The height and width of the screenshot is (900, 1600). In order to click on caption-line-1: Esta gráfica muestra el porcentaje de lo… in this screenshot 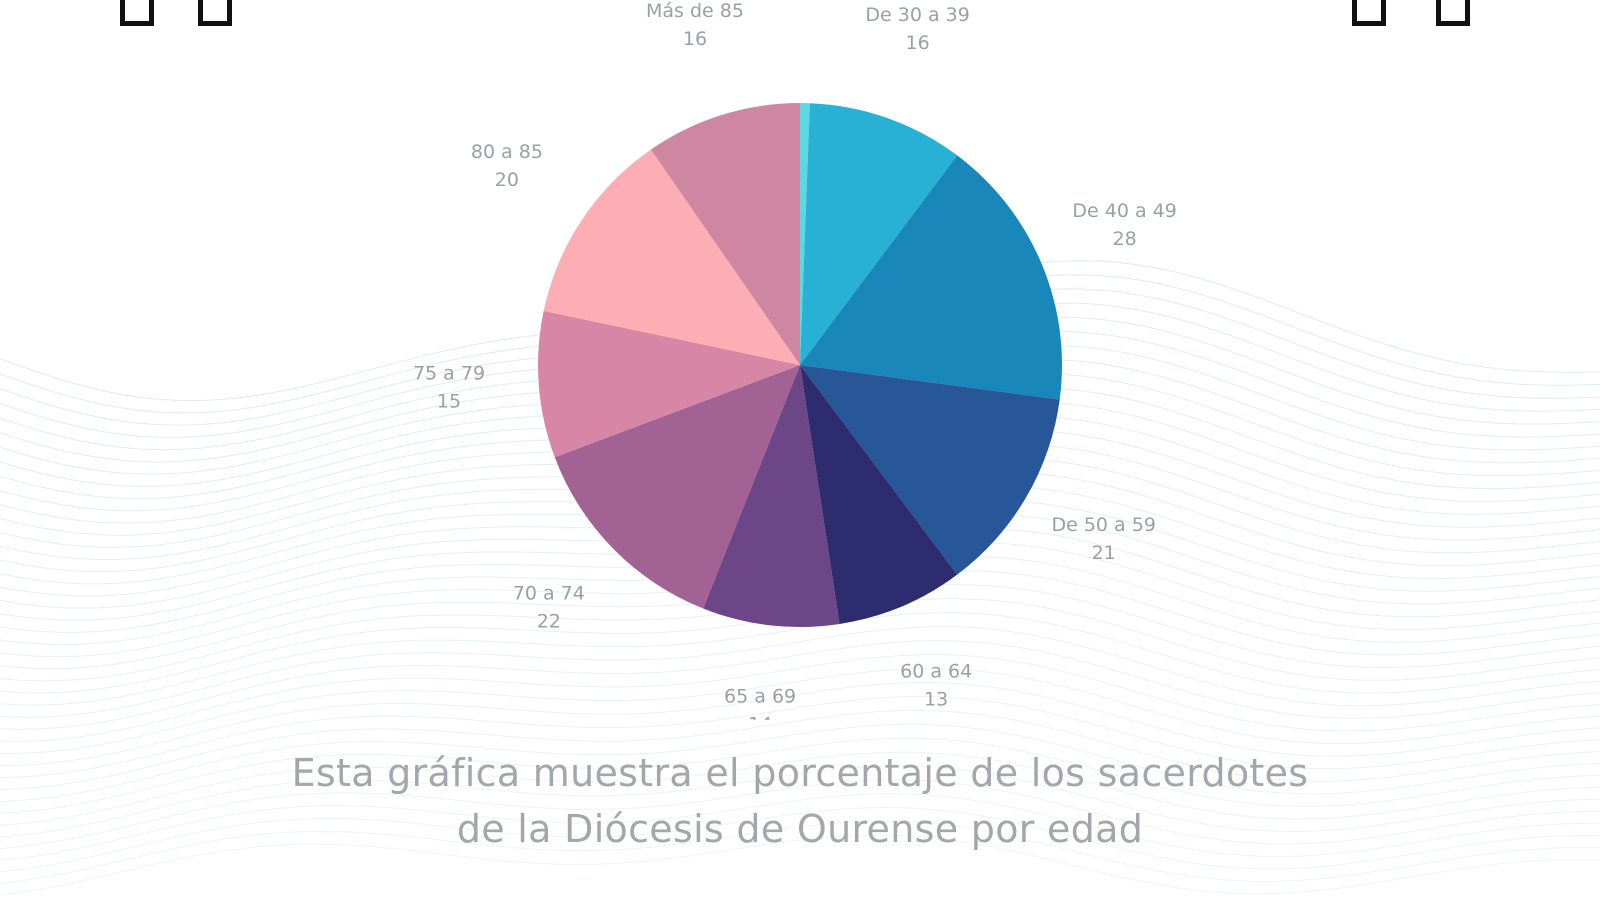, I will do `click(800, 773)`.